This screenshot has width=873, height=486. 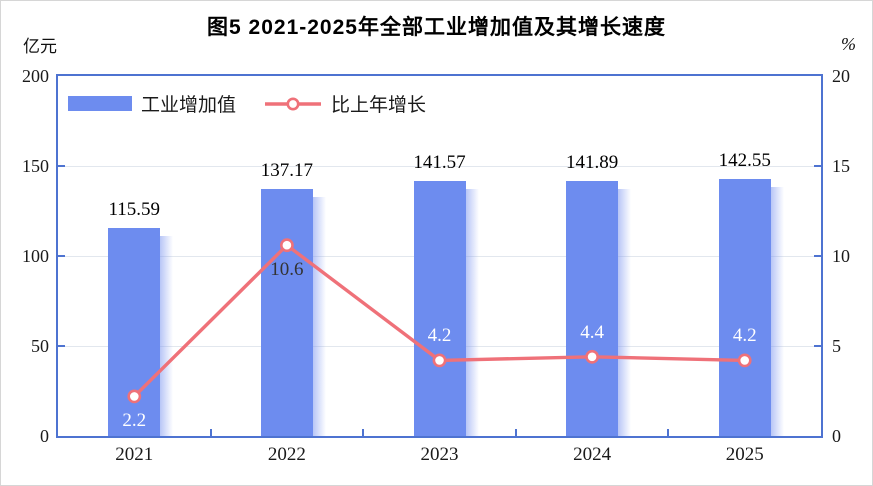 What do you see at coordinates (247, 103) in the screenshot?
I see `chart-legend: 工业增加值 比上年增长` at bounding box center [247, 103].